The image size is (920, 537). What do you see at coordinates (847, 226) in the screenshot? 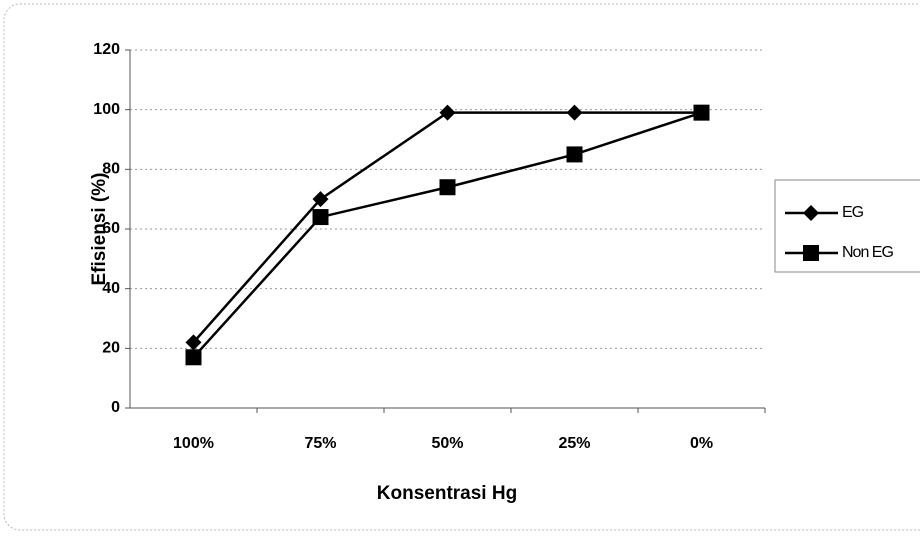
I see `legend-box` at bounding box center [847, 226].